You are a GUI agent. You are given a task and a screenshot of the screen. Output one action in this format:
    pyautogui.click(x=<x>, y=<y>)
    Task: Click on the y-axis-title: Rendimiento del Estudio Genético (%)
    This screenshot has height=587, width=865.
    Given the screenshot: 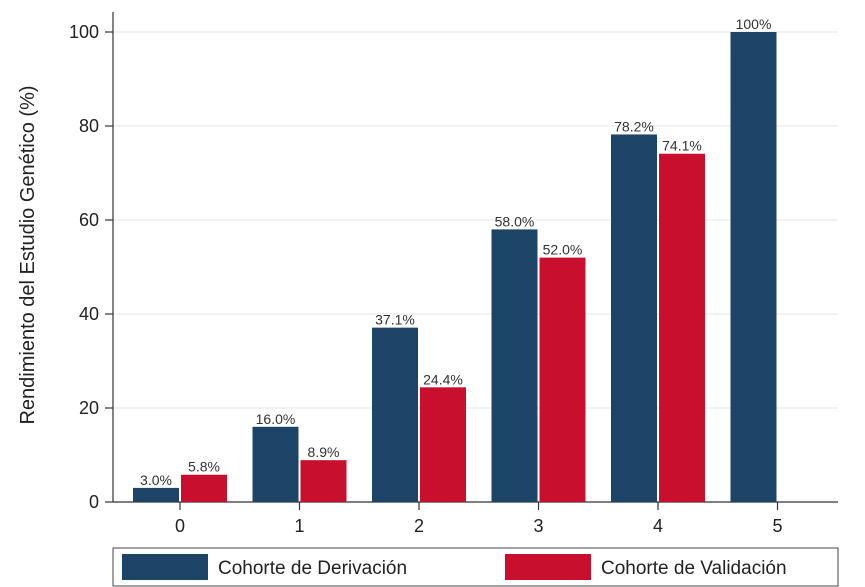 What is the action you would take?
    pyautogui.click(x=28, y=254)
    